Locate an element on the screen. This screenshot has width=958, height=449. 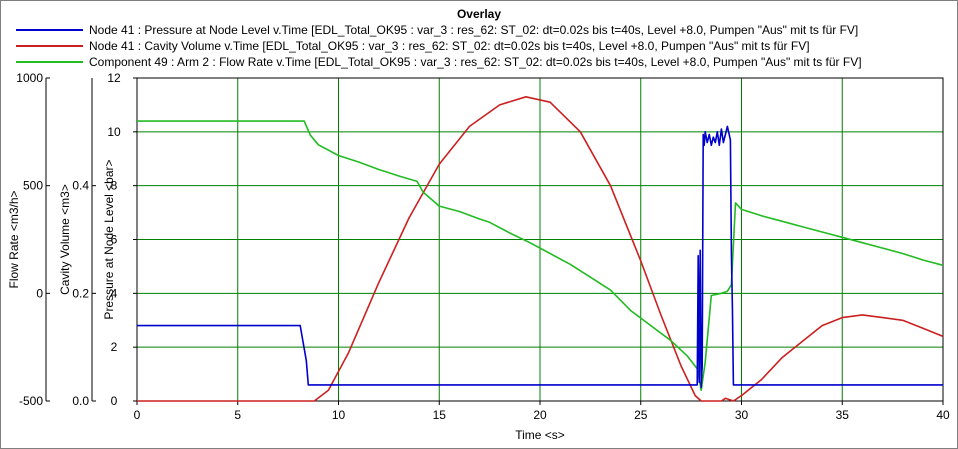
x-tick-label-8: 40 is located at coordinates (943, 415).